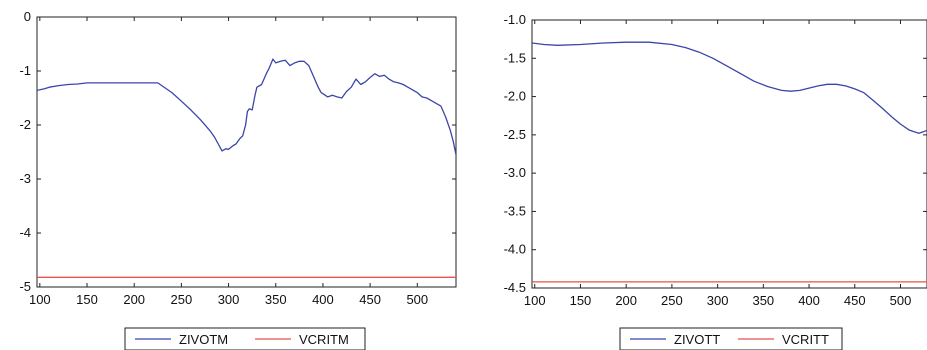  I want to click on legend: ZIVOTT VCRITT, so click(731, 338).